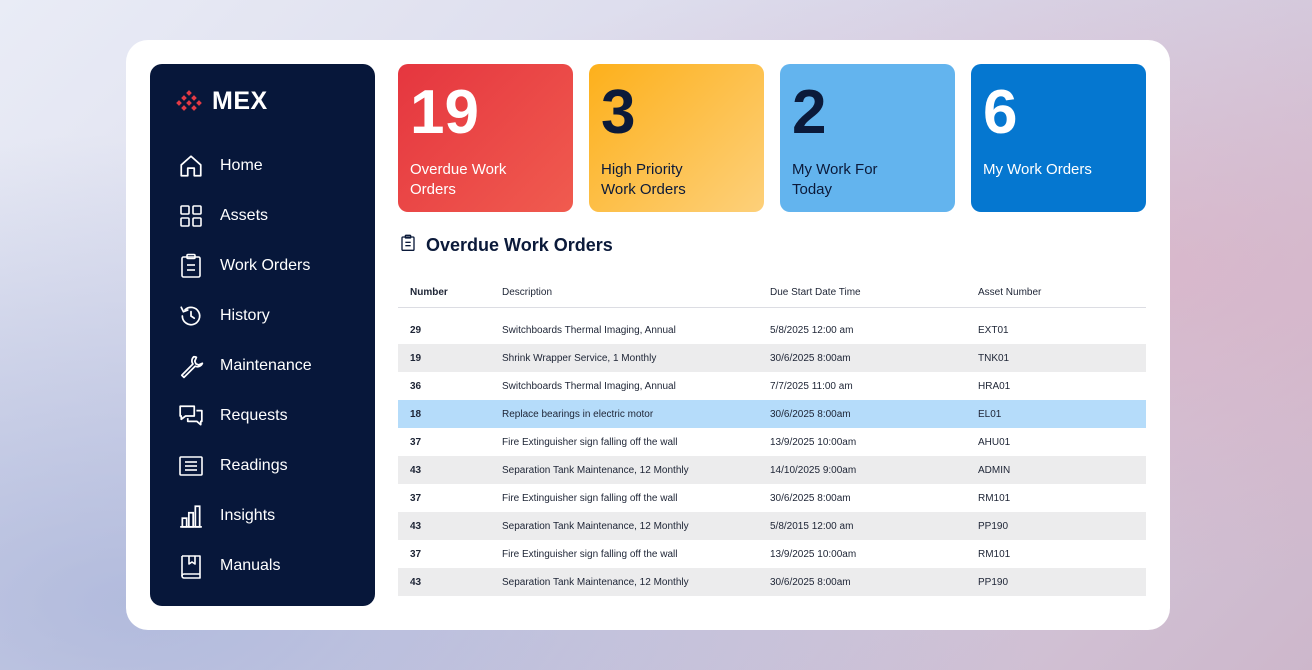 The image size is (1312, 670). Describe the element at coordinates (250, 565) in the screenshot. I see `sidebar-item-label: Manuals` at that location.